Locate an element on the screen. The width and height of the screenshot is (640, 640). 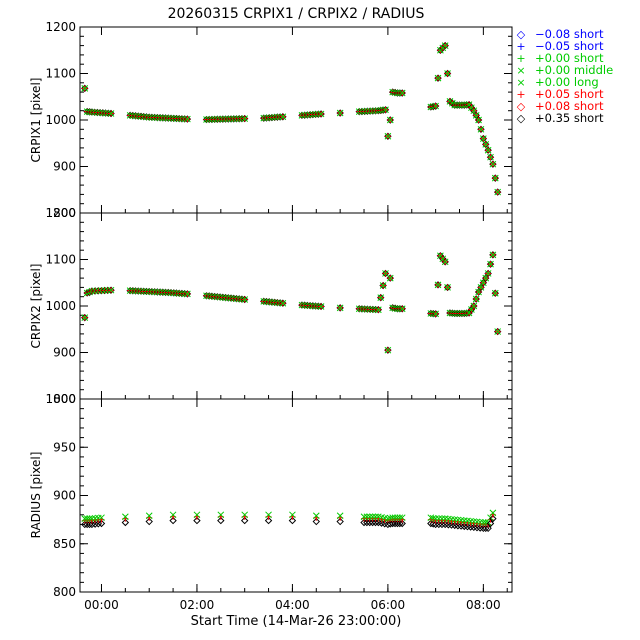
y-tick-label: 850 is located at coordinates (64, 544).